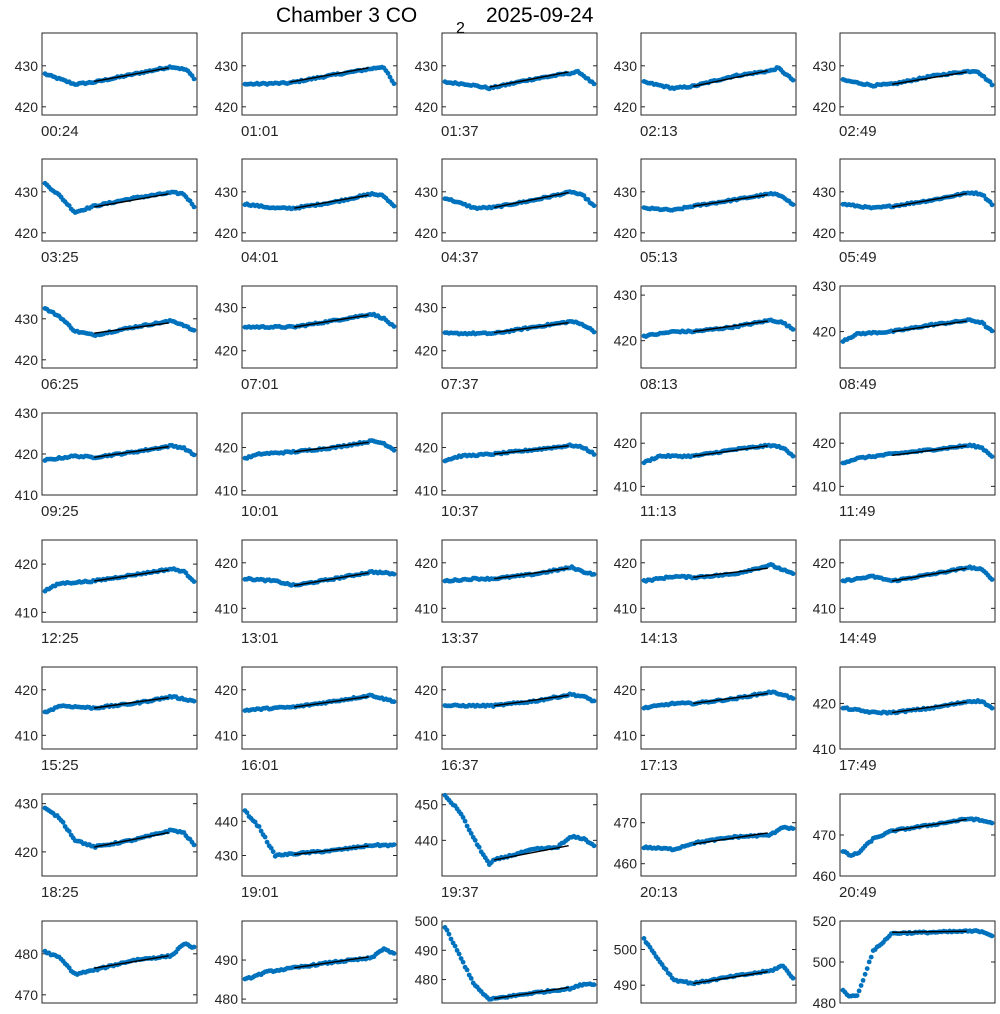  Describe the element at coordinates (460, 511) in the screenshot. I see `panel-time-label: 10:37` at that location.